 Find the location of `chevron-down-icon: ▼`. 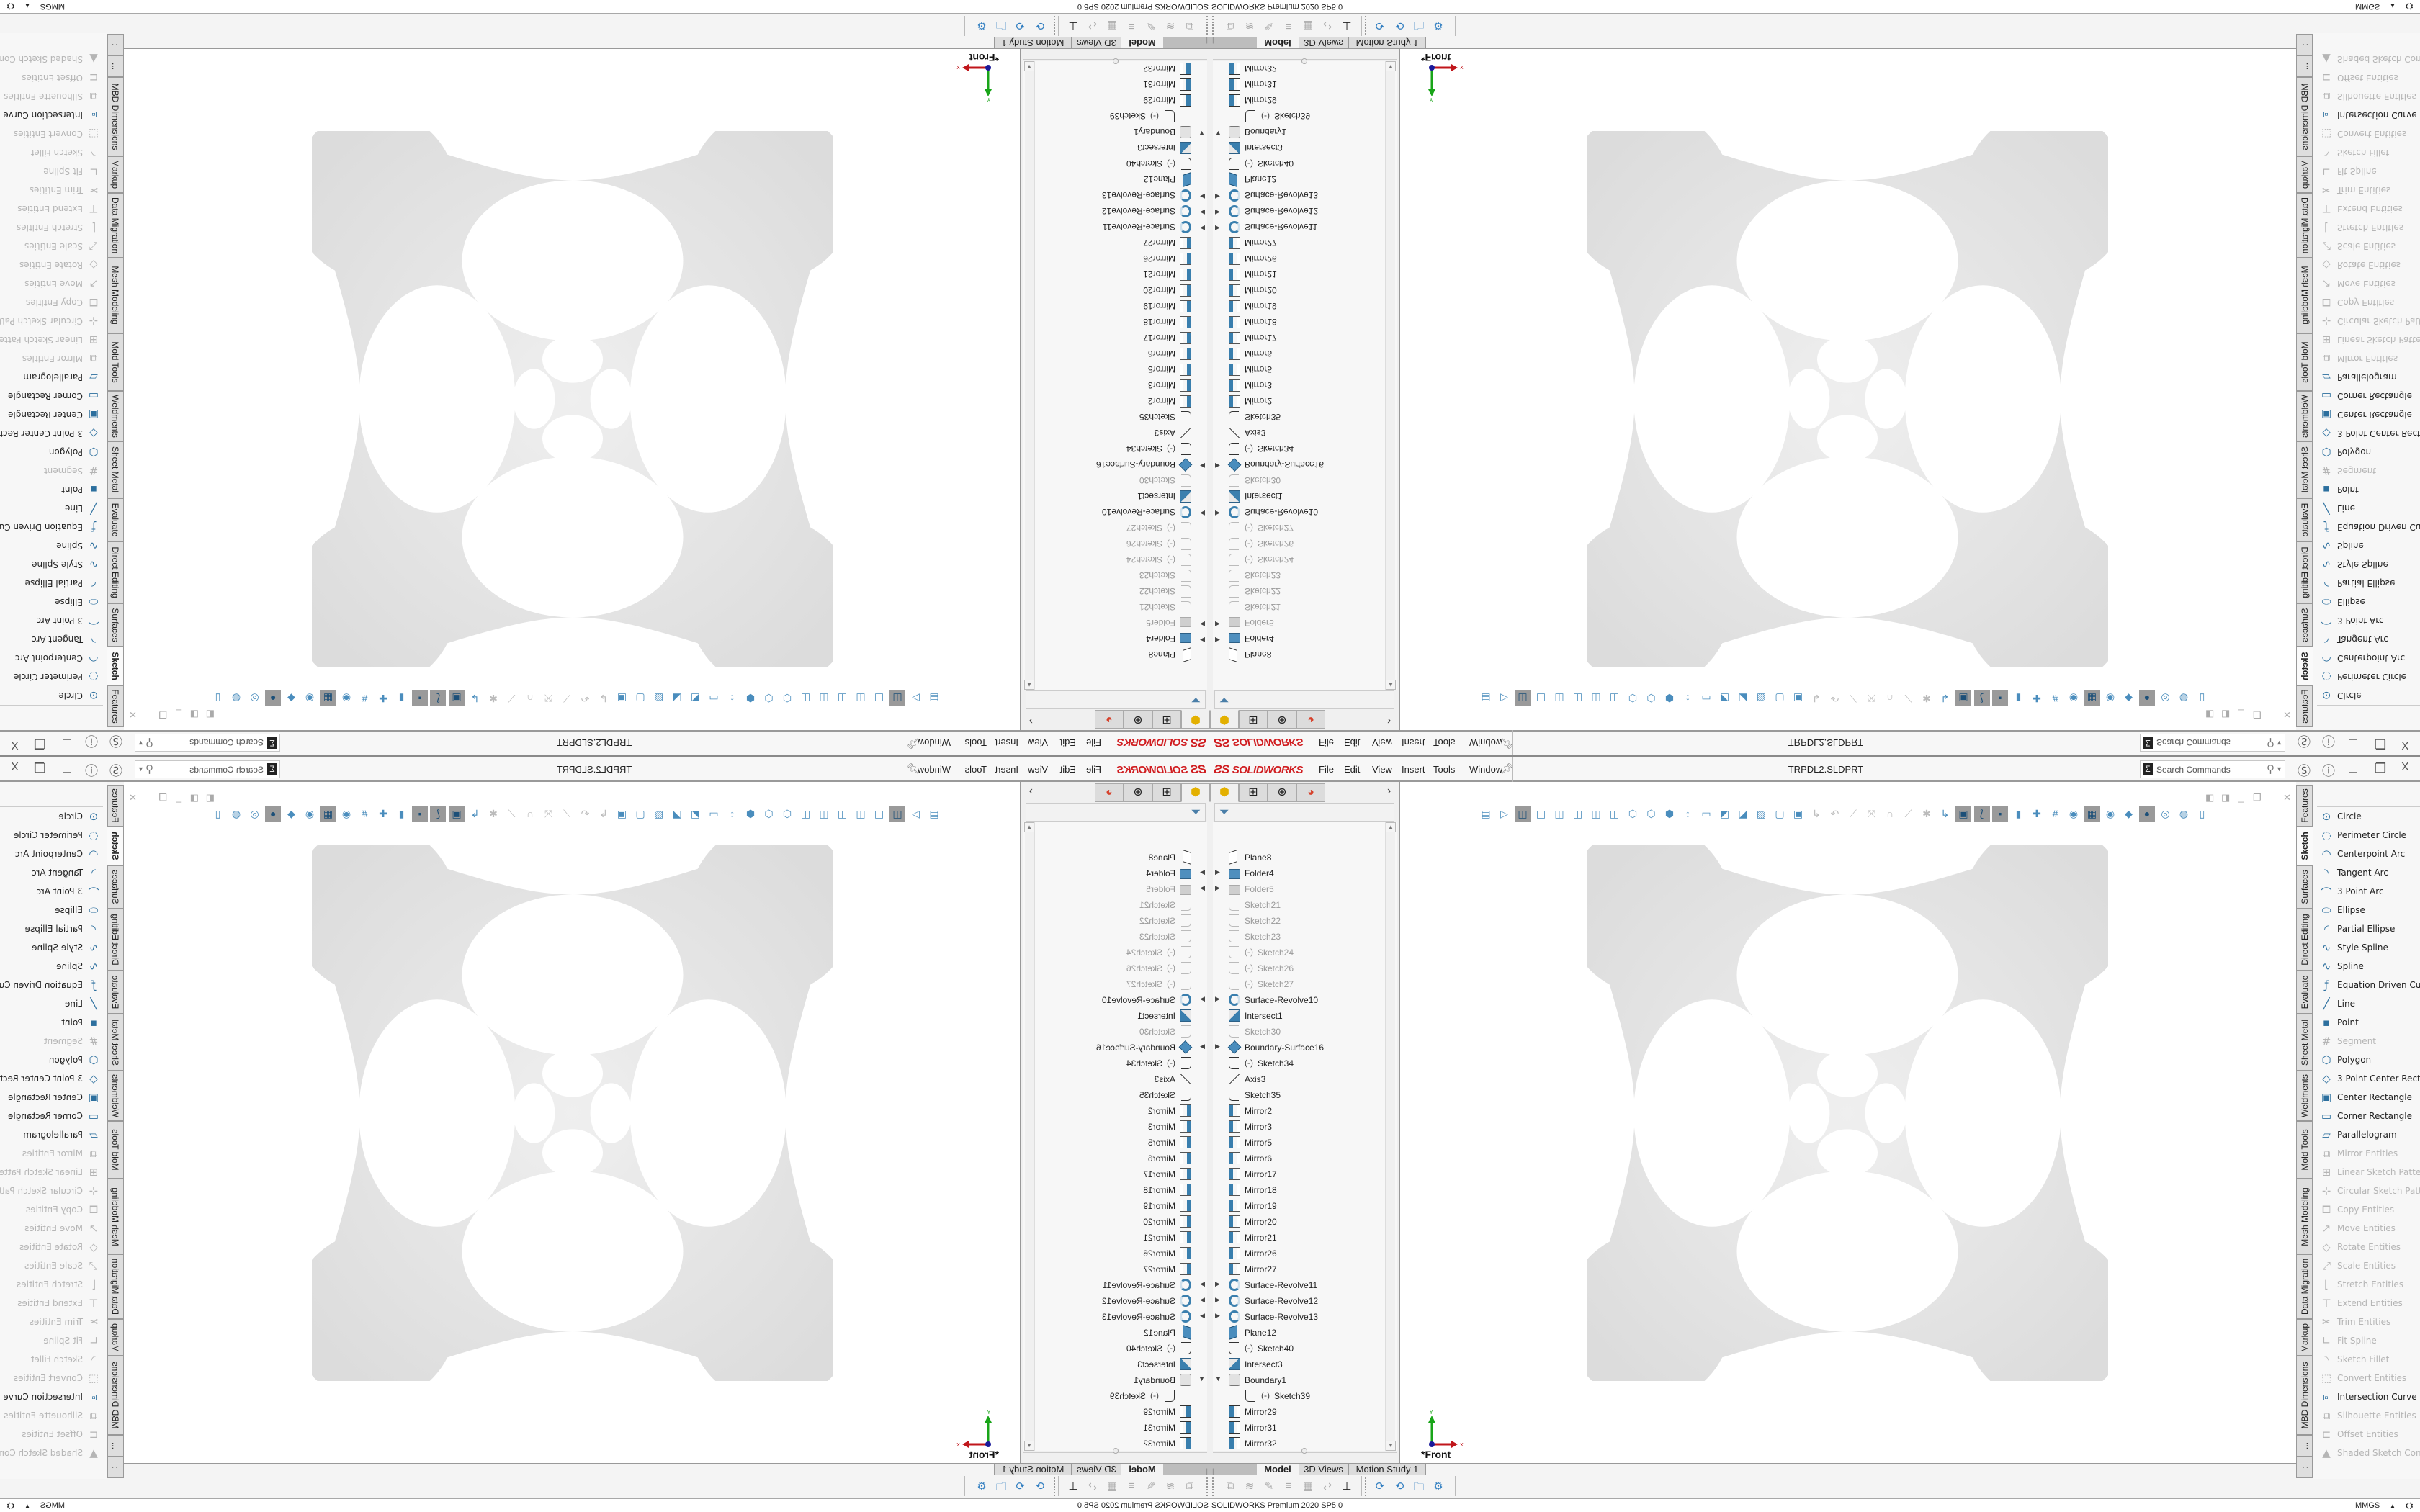

chevron-down-icon: ▼ is located at coordinates (141, 743).